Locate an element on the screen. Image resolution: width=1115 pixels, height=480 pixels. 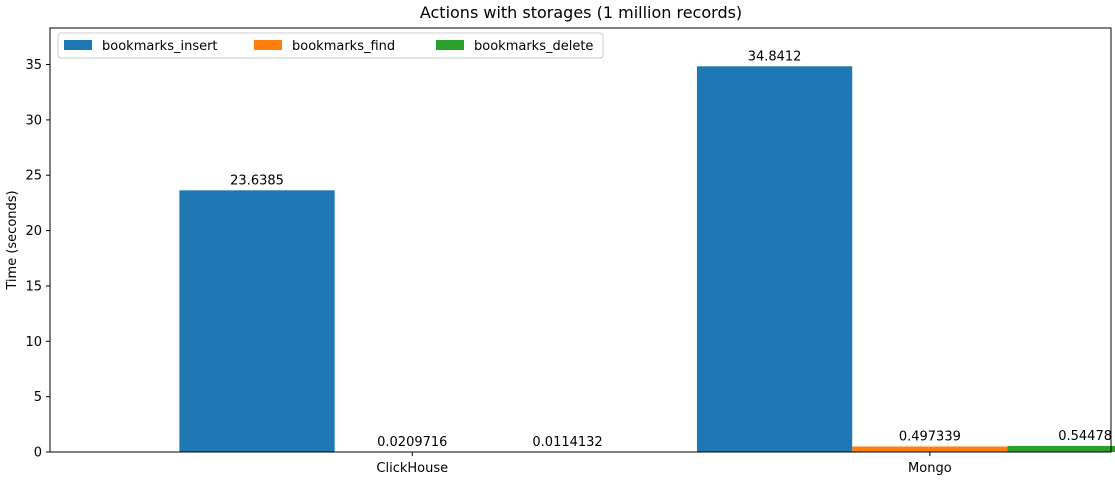
x-axis: ClickHouse Mongo is located at coordinates (664, 464).